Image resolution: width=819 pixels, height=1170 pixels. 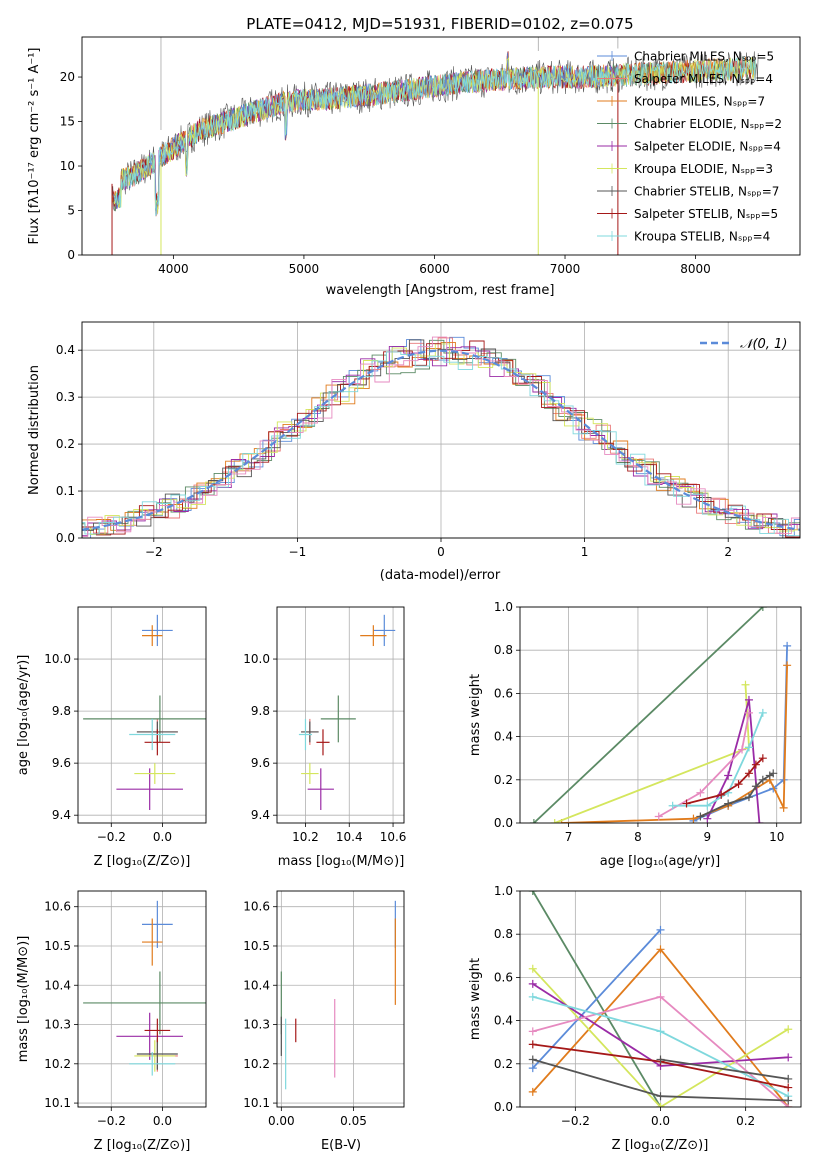 I want to click on histogram-chabrier-stelib, so click(x=441, y=438).